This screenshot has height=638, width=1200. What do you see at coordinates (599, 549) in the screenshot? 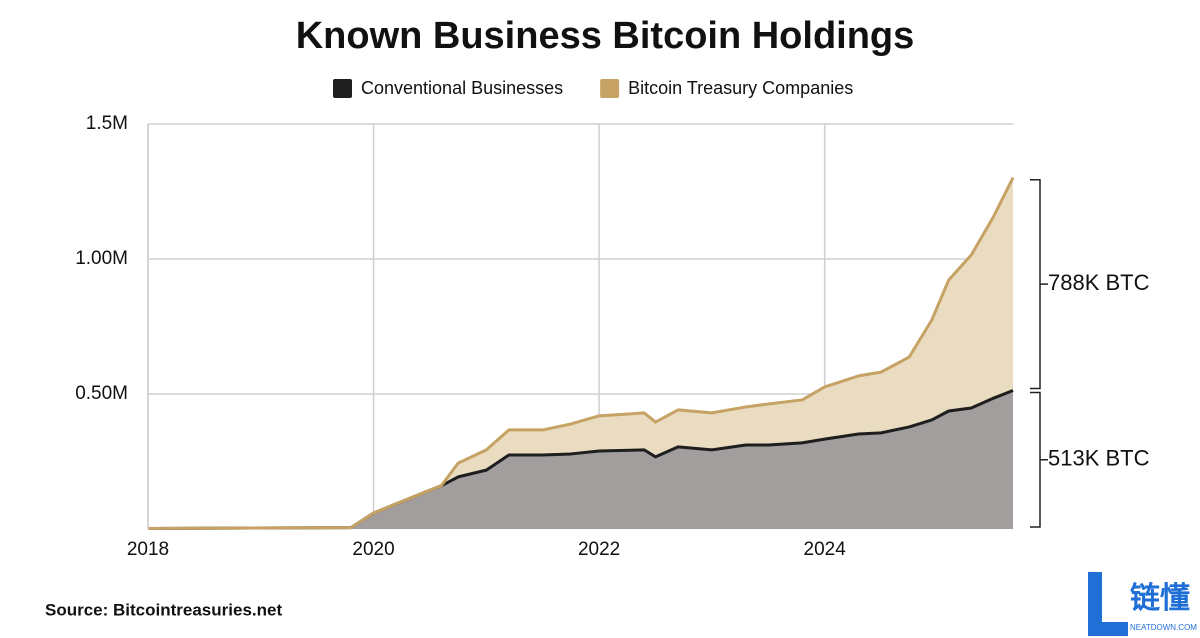
I see `x-tick-label: 2022` at bounding box center [599, 549].